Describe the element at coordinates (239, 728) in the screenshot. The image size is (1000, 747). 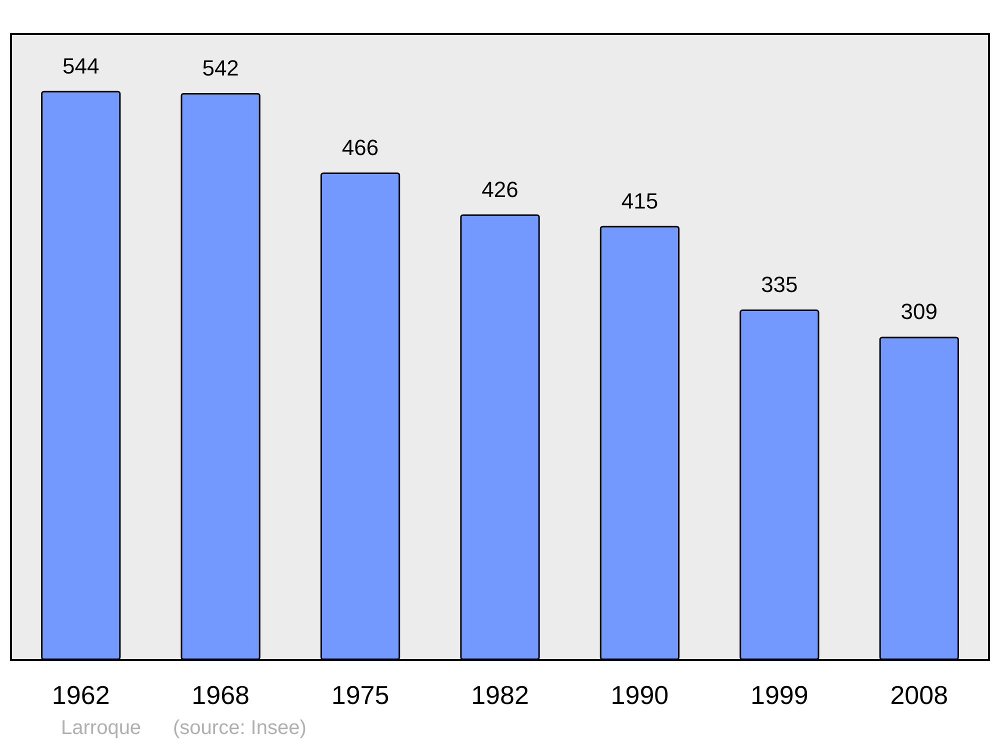
I see `text: (source: Insee)` at that location.